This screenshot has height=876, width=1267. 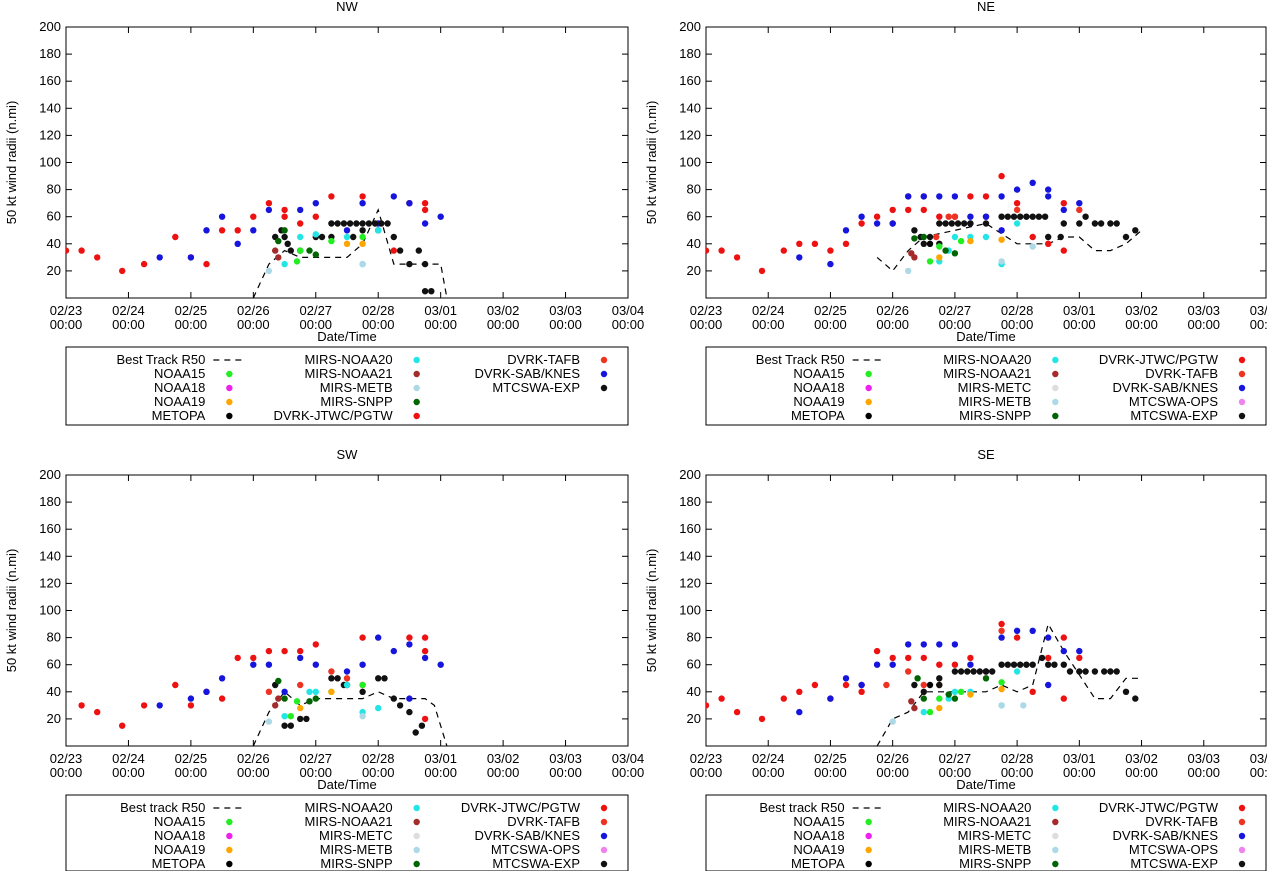 I want to click on series-mtcswa-exp, so click(x=1025, y=230).